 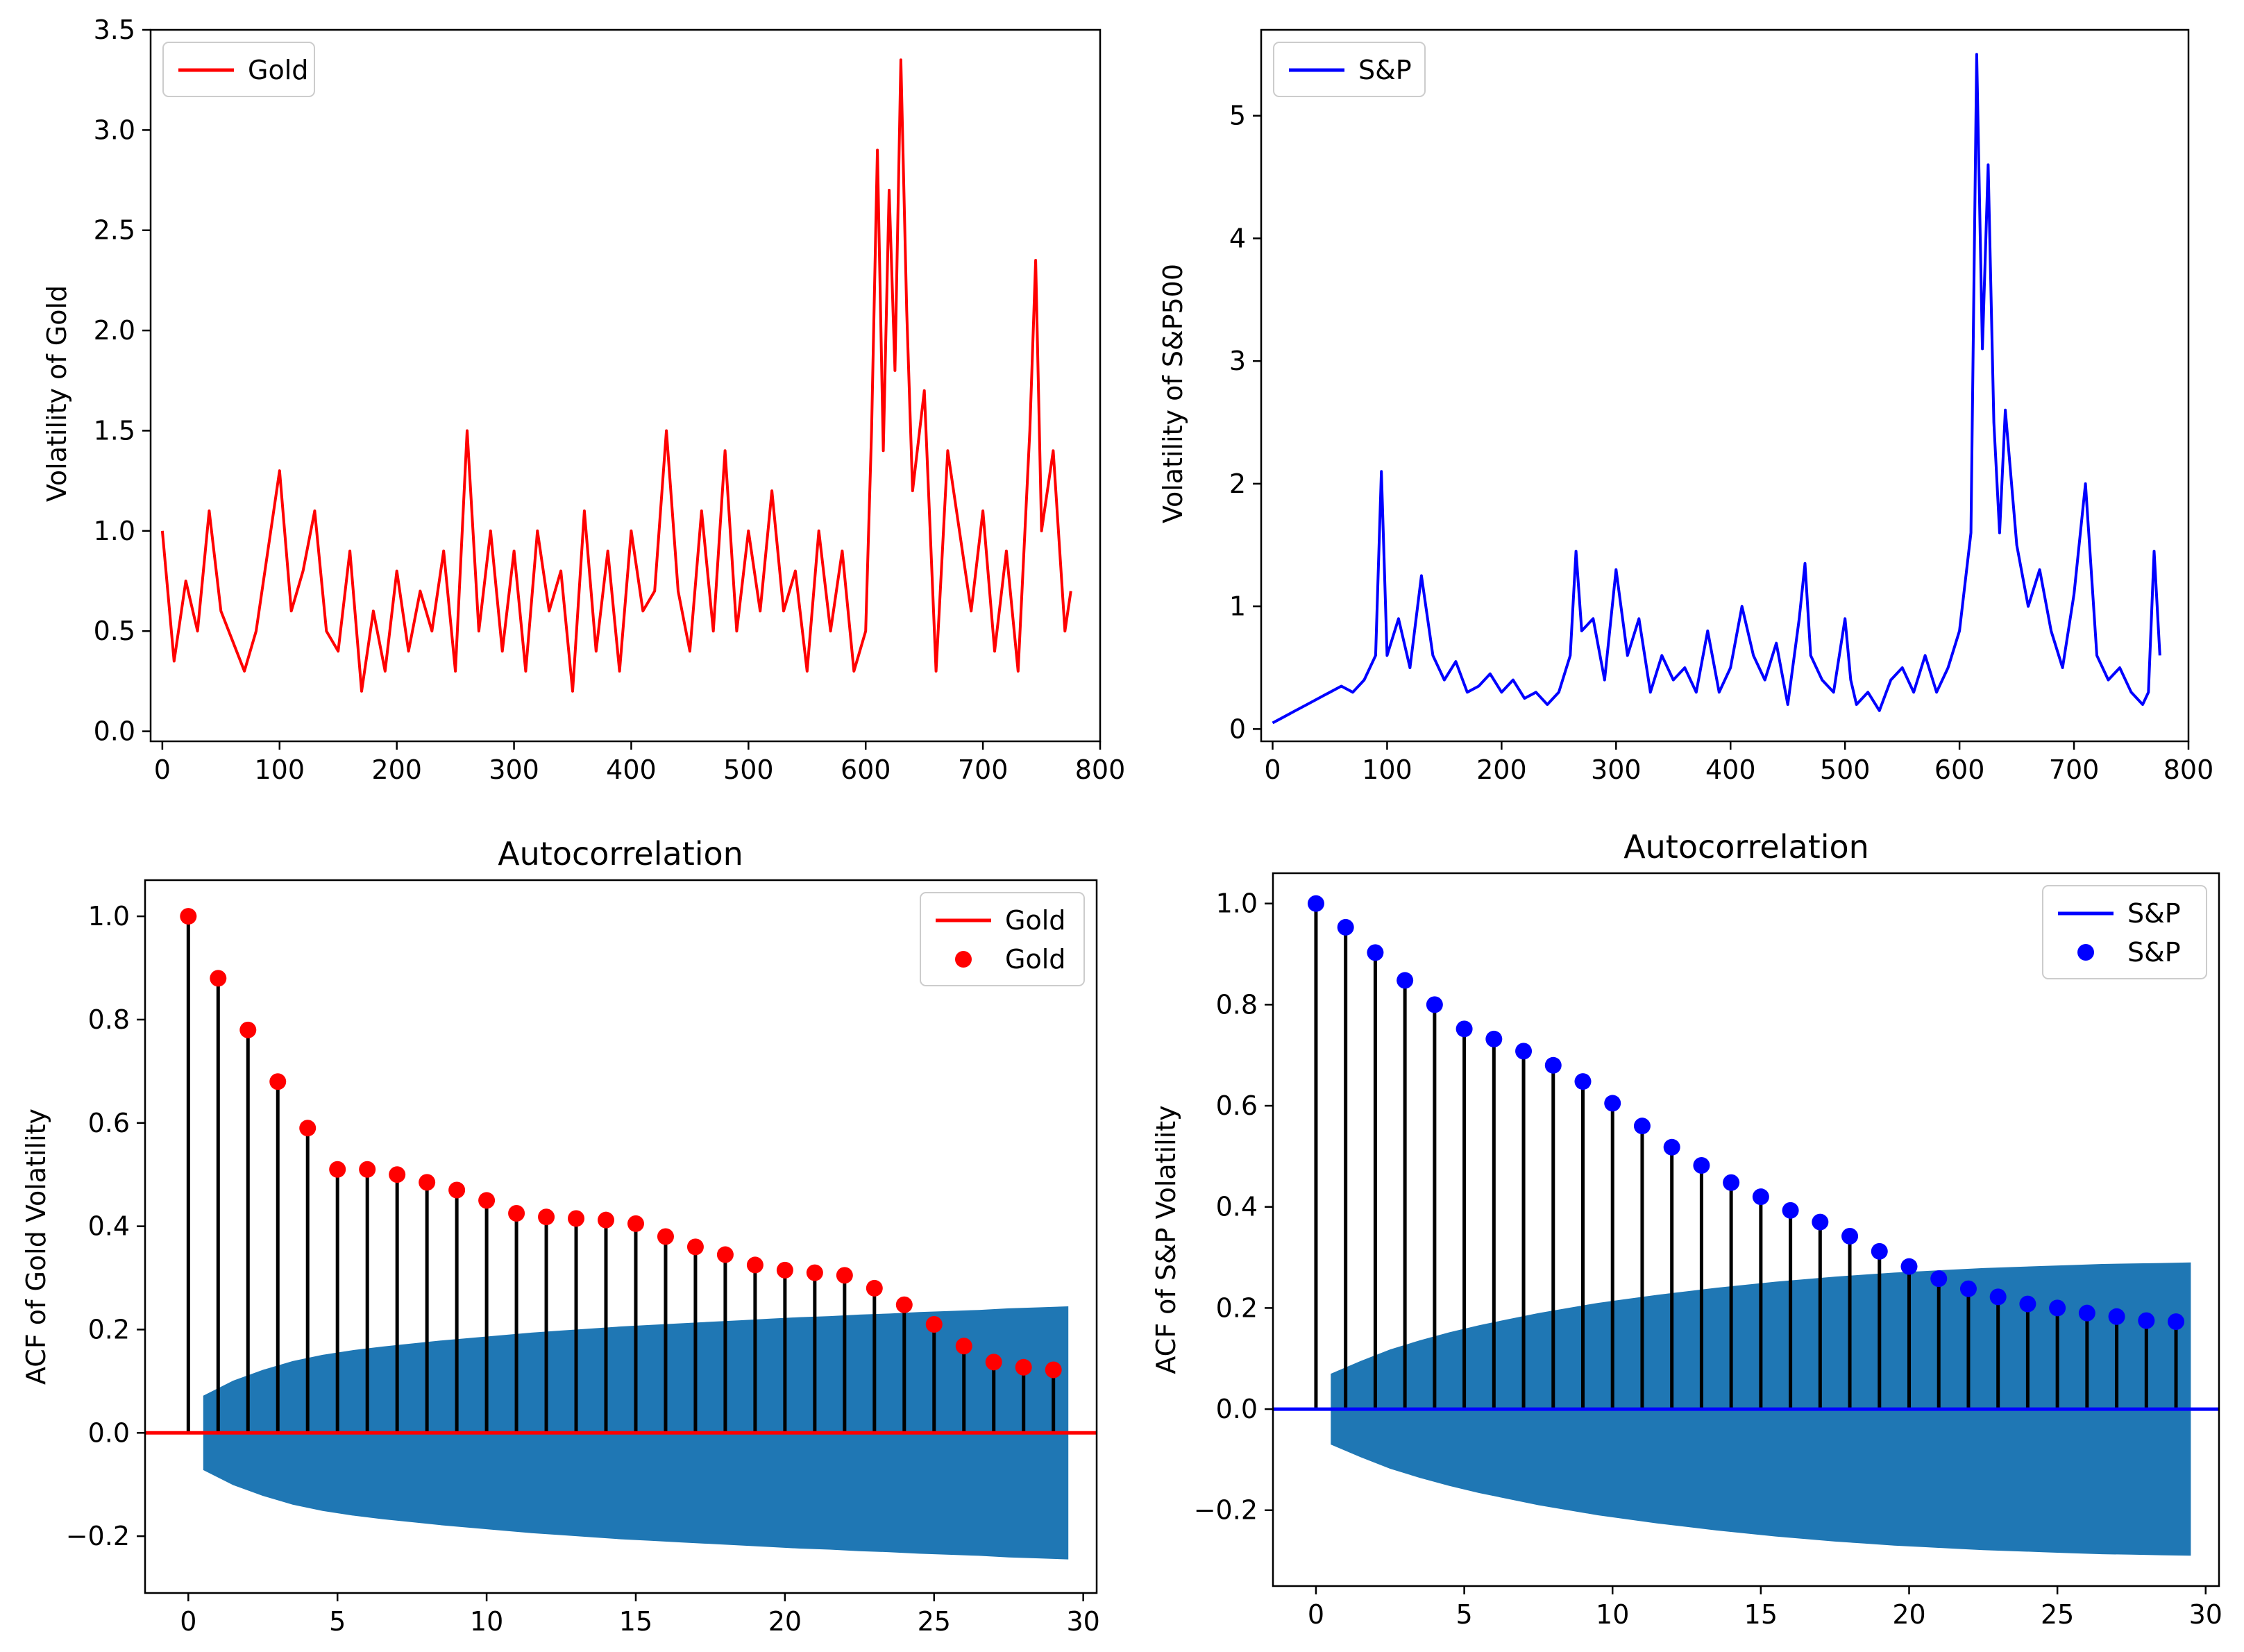 What do you see at coordinates (631, 770) in the screenshot?
I see `gold-vol-xtick-label: 400` at bounding box center [631, 770].